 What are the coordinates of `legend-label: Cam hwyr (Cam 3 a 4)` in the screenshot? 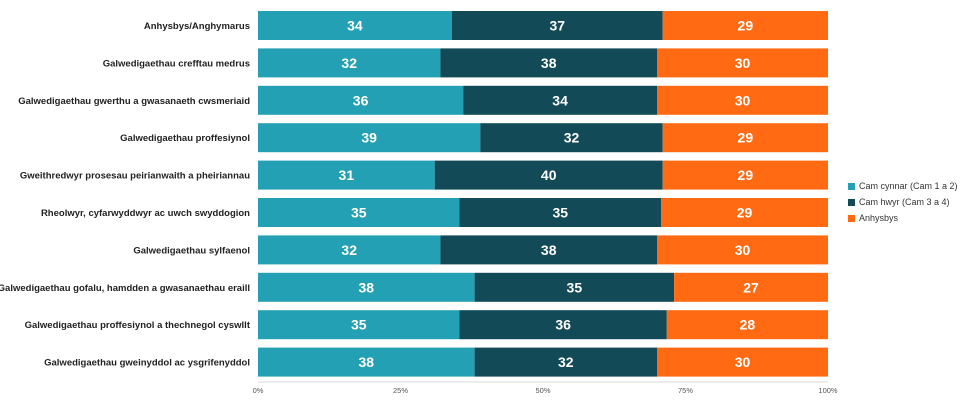 It's located at (904, 202).